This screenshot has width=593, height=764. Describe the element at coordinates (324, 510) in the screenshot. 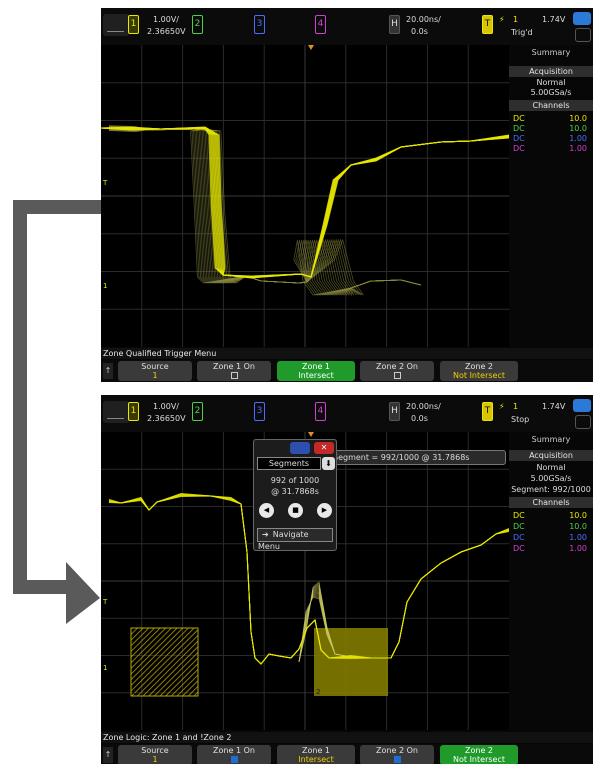

I see `next-icon: ▶` at that location.